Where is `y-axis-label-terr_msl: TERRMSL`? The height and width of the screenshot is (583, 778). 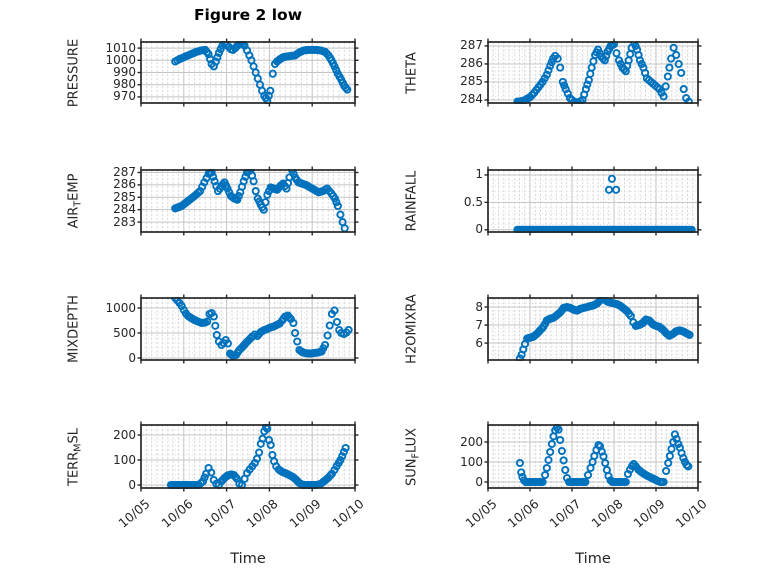
y-axis-label-terr_msl: TERRMSL is located at coordinates (75, 456).